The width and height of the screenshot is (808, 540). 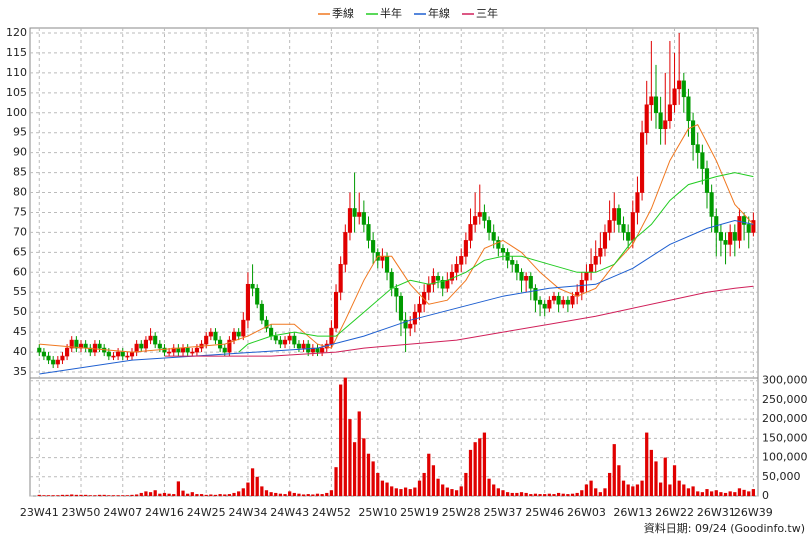 I want to click on y2-tick-label: 0, so click(x=765, y=495).